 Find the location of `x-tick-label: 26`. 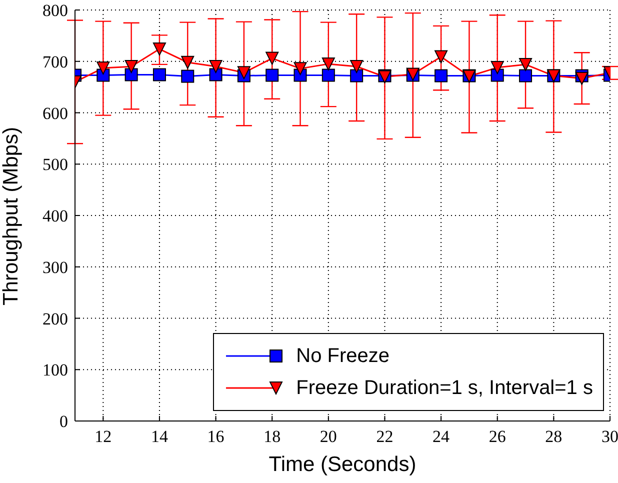

x-tick-label: 26 is located at coordinates (497, 436).